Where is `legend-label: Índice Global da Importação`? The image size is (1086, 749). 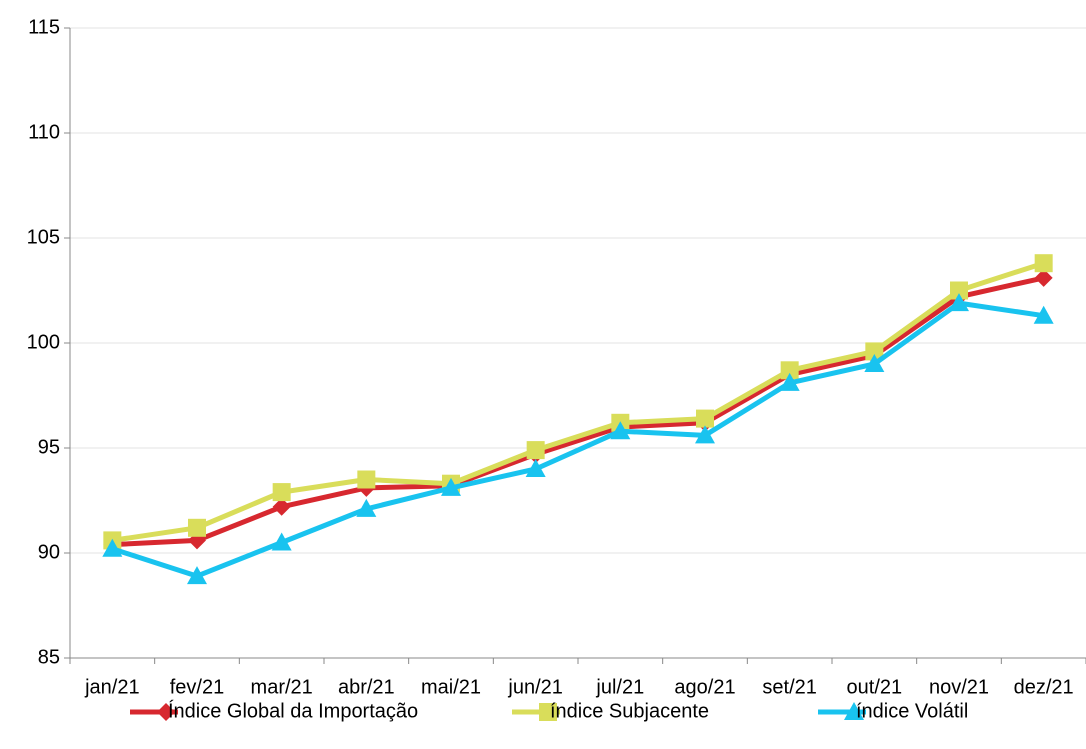 legend-label: Índice Global da Importação is located at coordinates (293, 710).